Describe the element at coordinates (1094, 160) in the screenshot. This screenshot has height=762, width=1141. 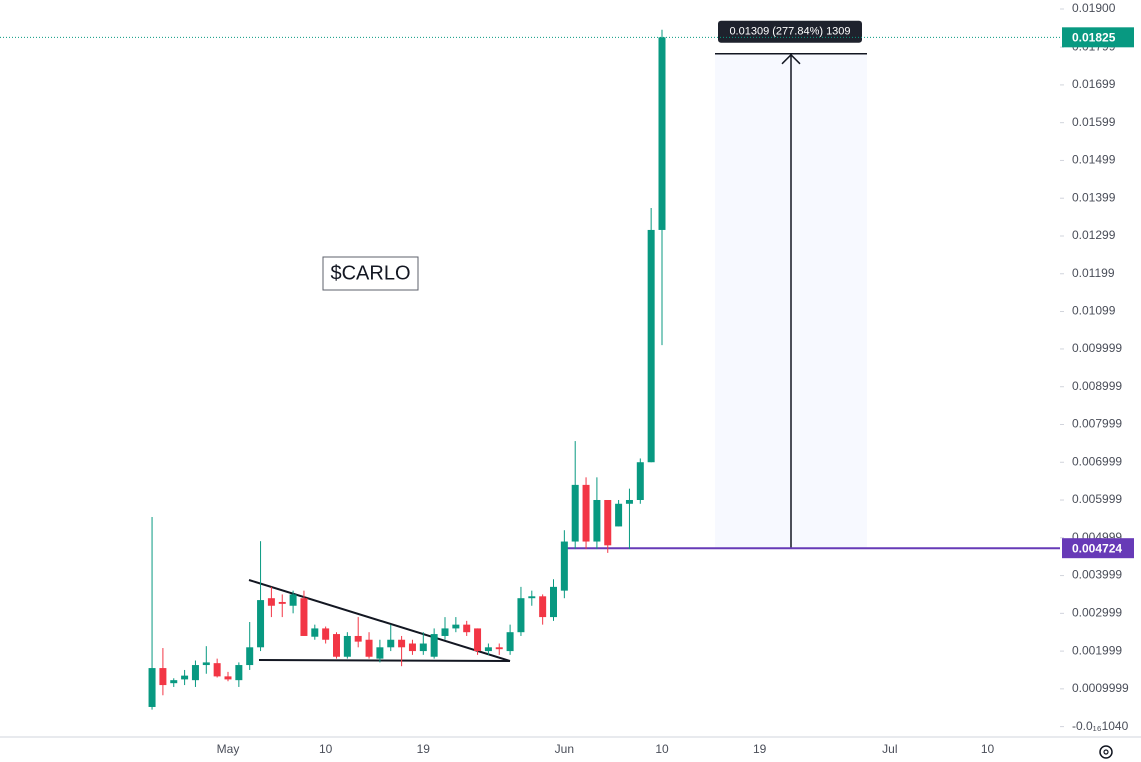
I see `y-tick-label: 0.01499` at that location.